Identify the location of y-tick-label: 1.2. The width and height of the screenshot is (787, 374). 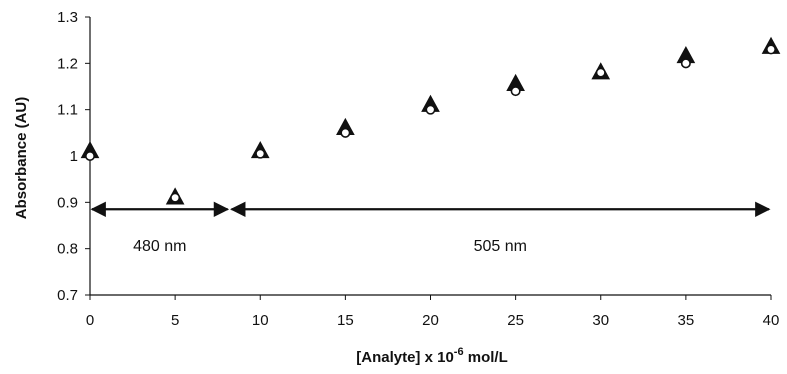
(67, 63).